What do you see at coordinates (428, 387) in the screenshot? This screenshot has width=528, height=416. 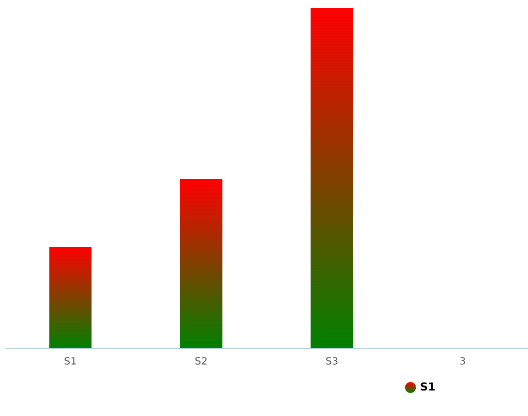 I see `legend-label: S1` at bounding box center [428, 387].